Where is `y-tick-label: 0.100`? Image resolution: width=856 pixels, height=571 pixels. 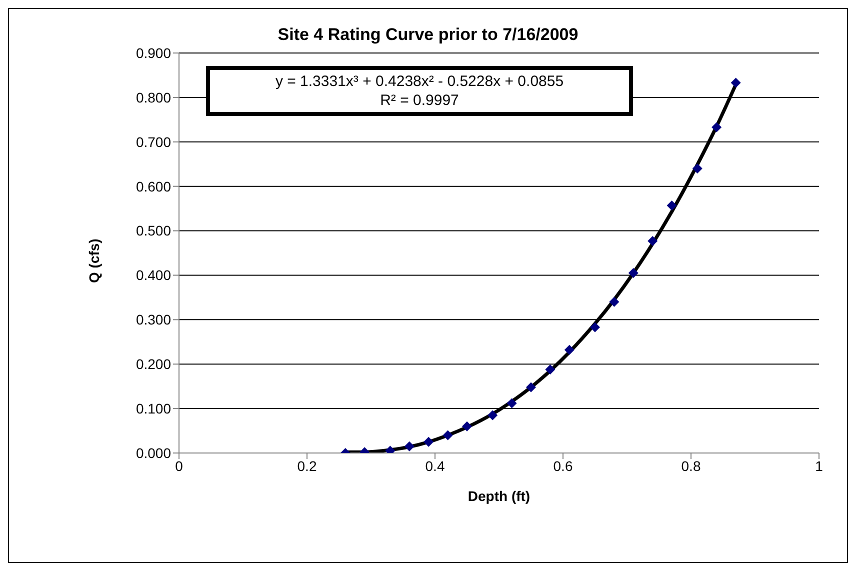
y-tick-label: 0.100 is located at coordinates (154, 408).